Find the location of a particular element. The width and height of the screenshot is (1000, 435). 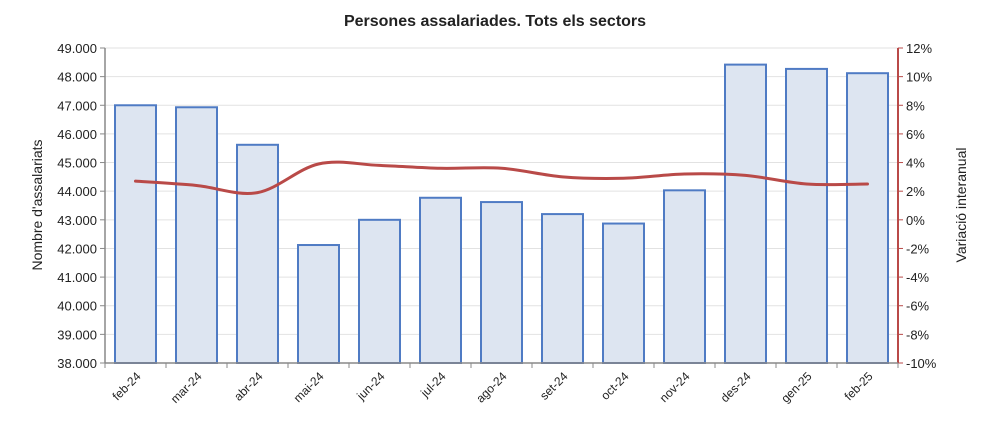

x-tick-label: feb-24 is located at coordinates (127, 386).